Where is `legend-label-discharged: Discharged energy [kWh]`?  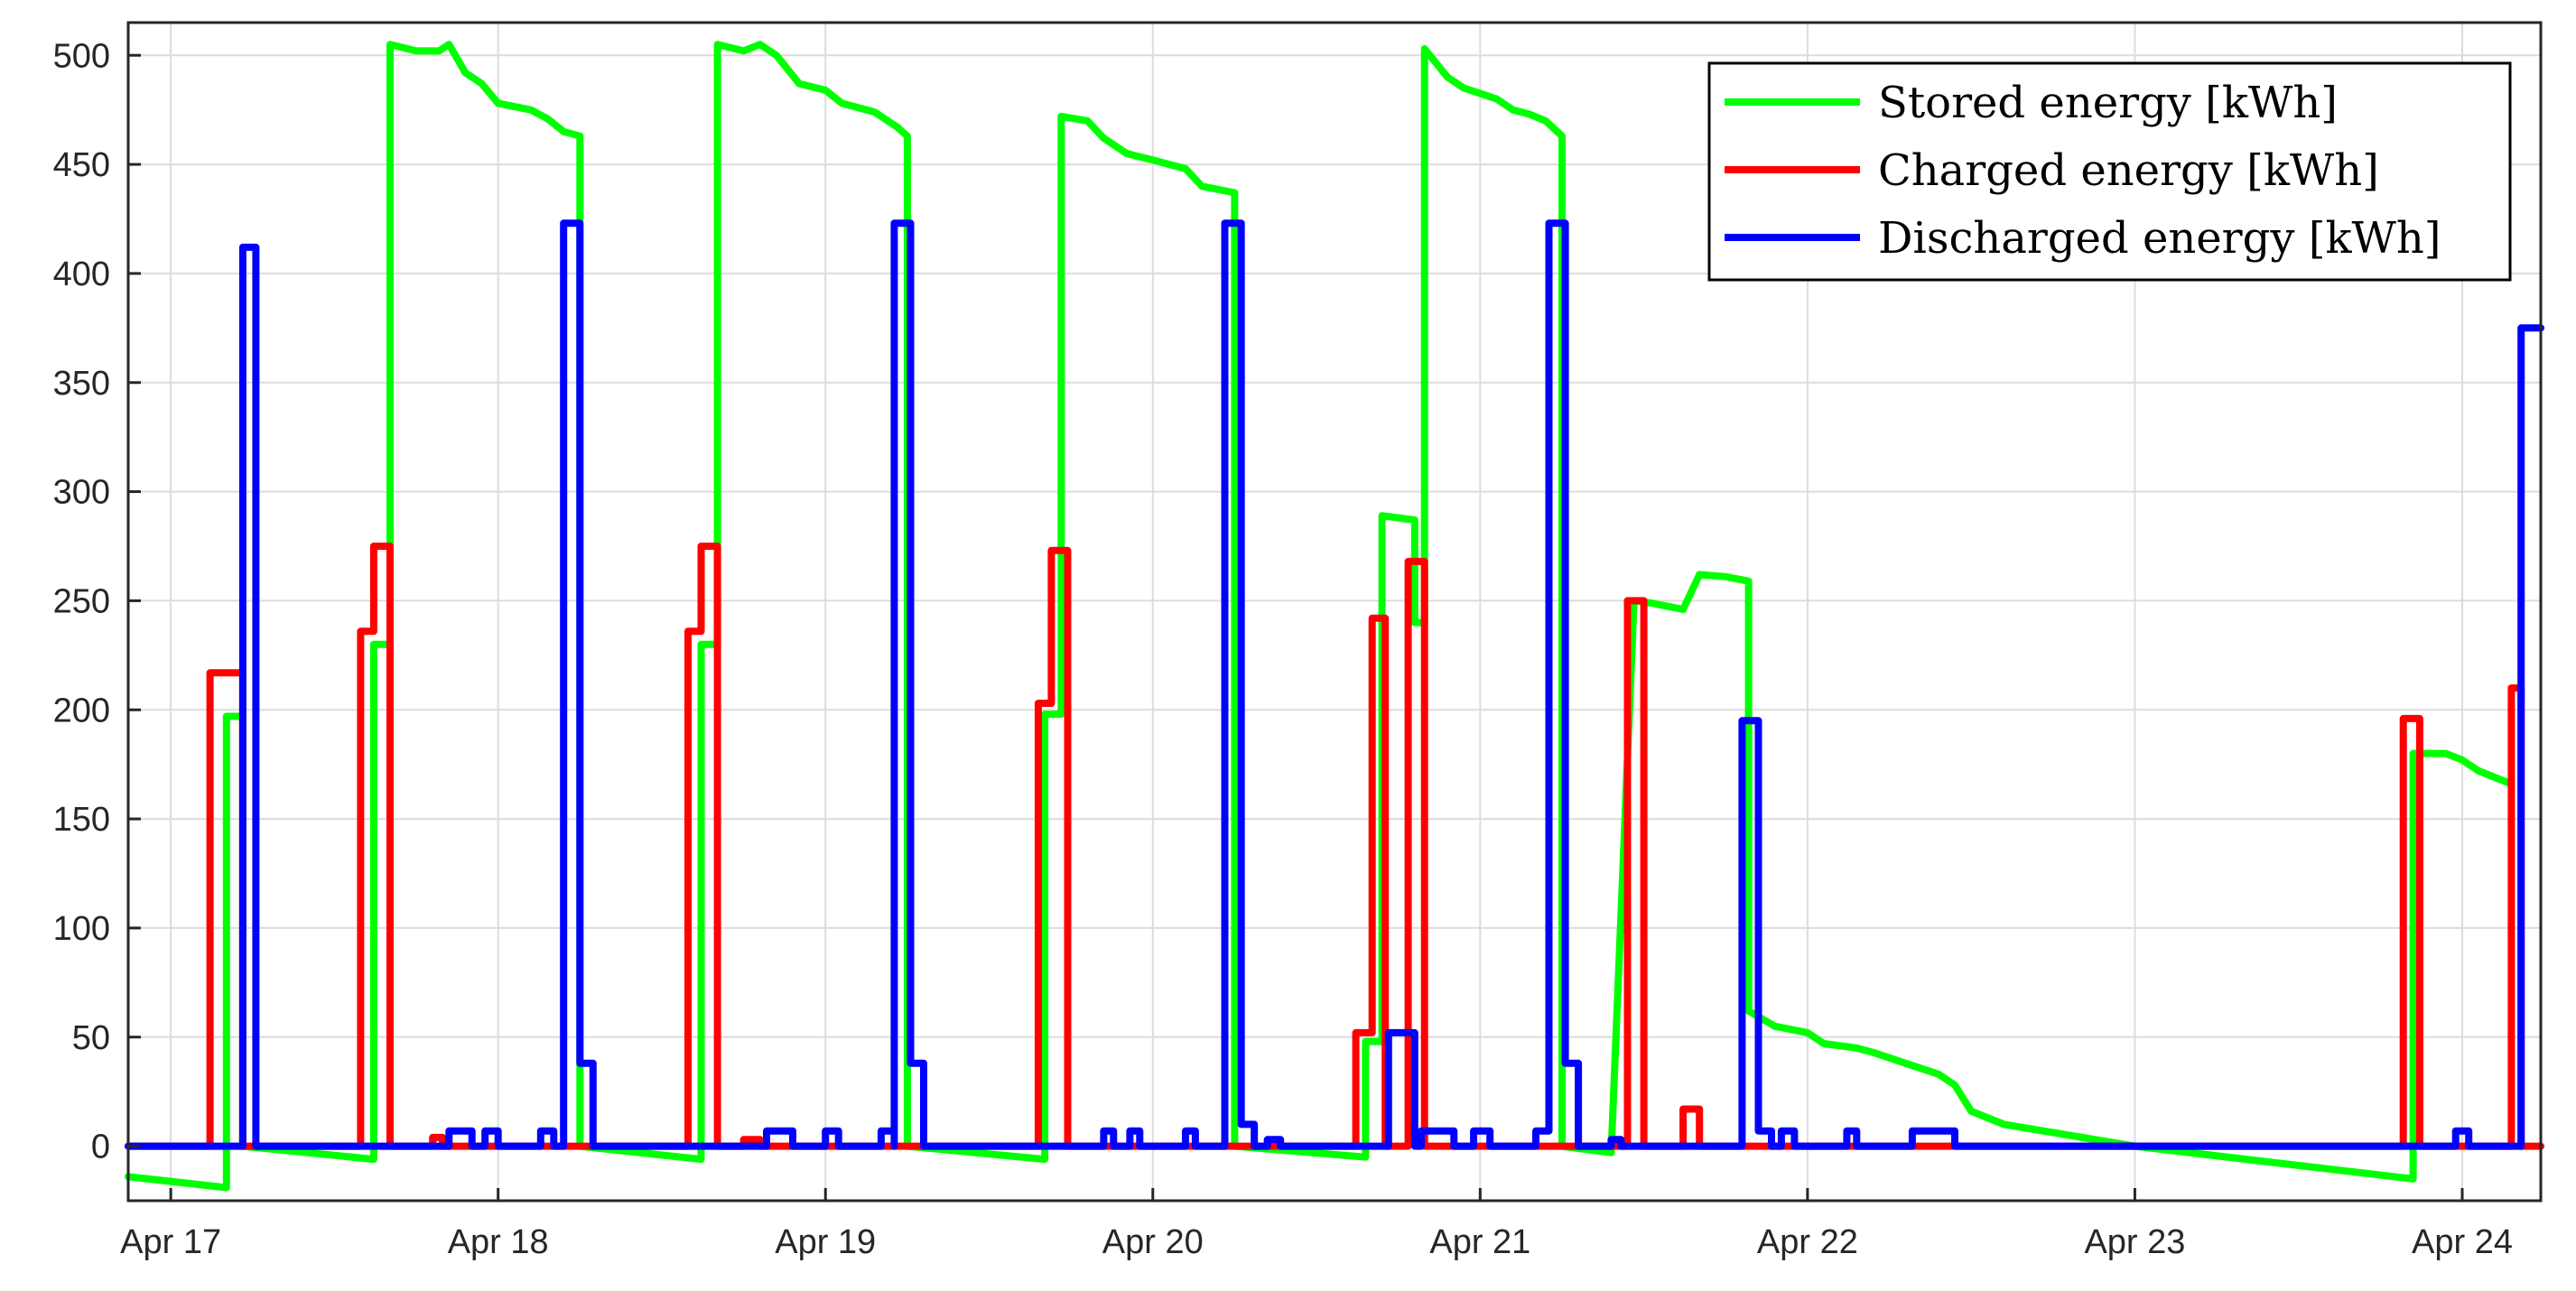 legend-label-discharged: Discharged energy [kWh] is located at coordinates (2159, 238).